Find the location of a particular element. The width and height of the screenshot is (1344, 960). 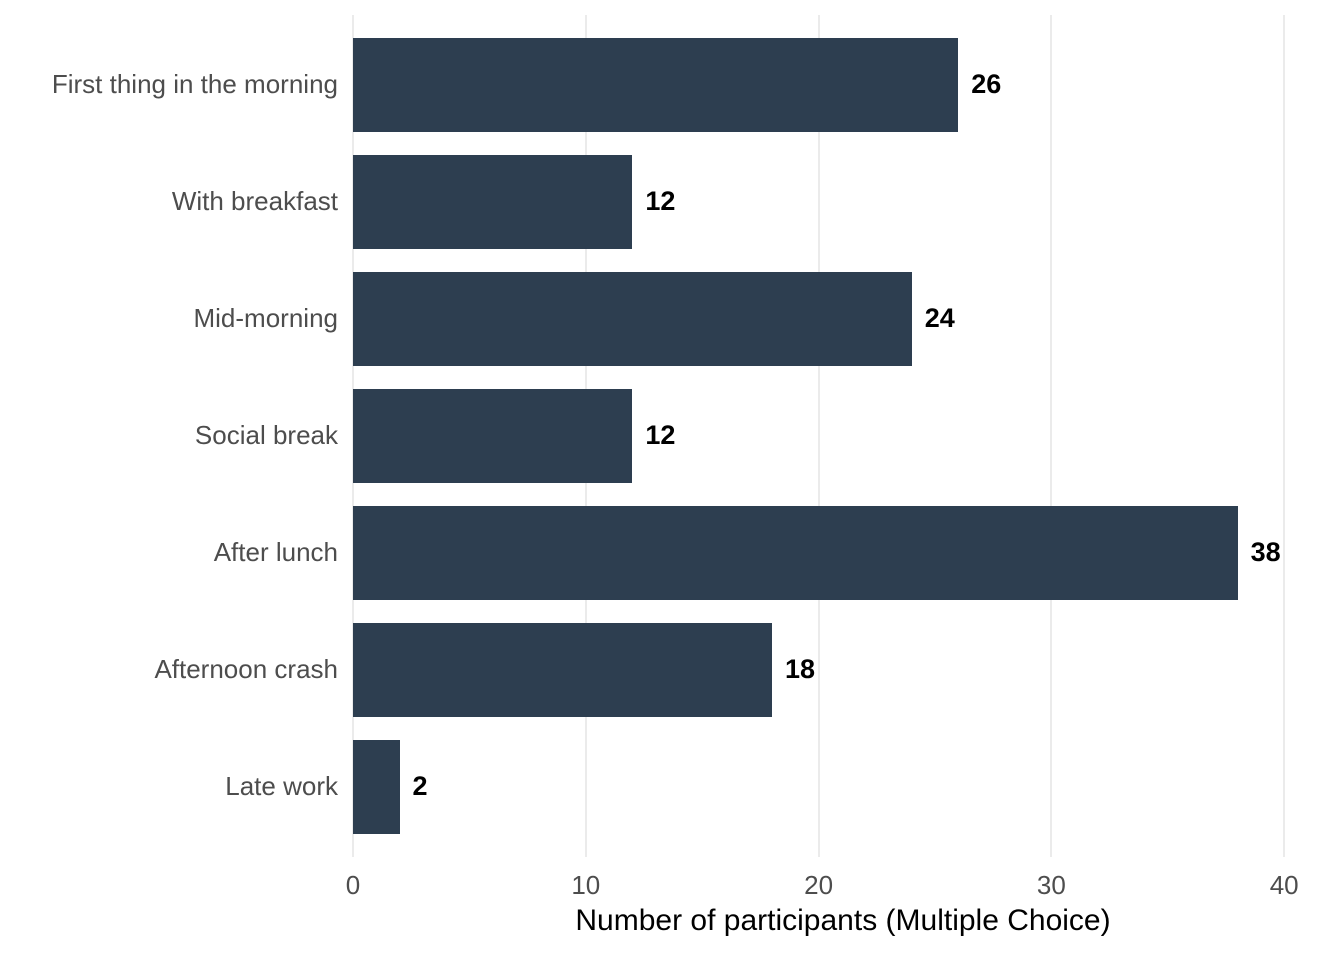

category-label: Late work is located at coordinates (281, 785).